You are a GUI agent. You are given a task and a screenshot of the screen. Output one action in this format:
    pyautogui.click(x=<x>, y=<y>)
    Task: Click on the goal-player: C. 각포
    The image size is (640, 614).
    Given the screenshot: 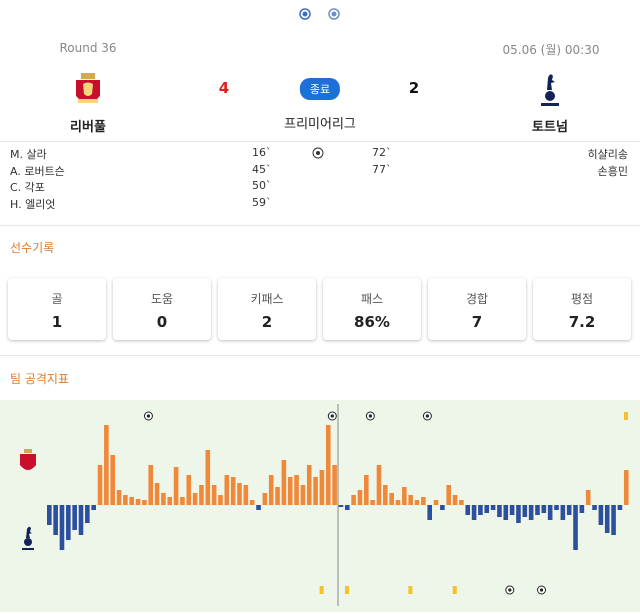 What is the action you would take?
    pyautogui.click(x=27, y=188)
    